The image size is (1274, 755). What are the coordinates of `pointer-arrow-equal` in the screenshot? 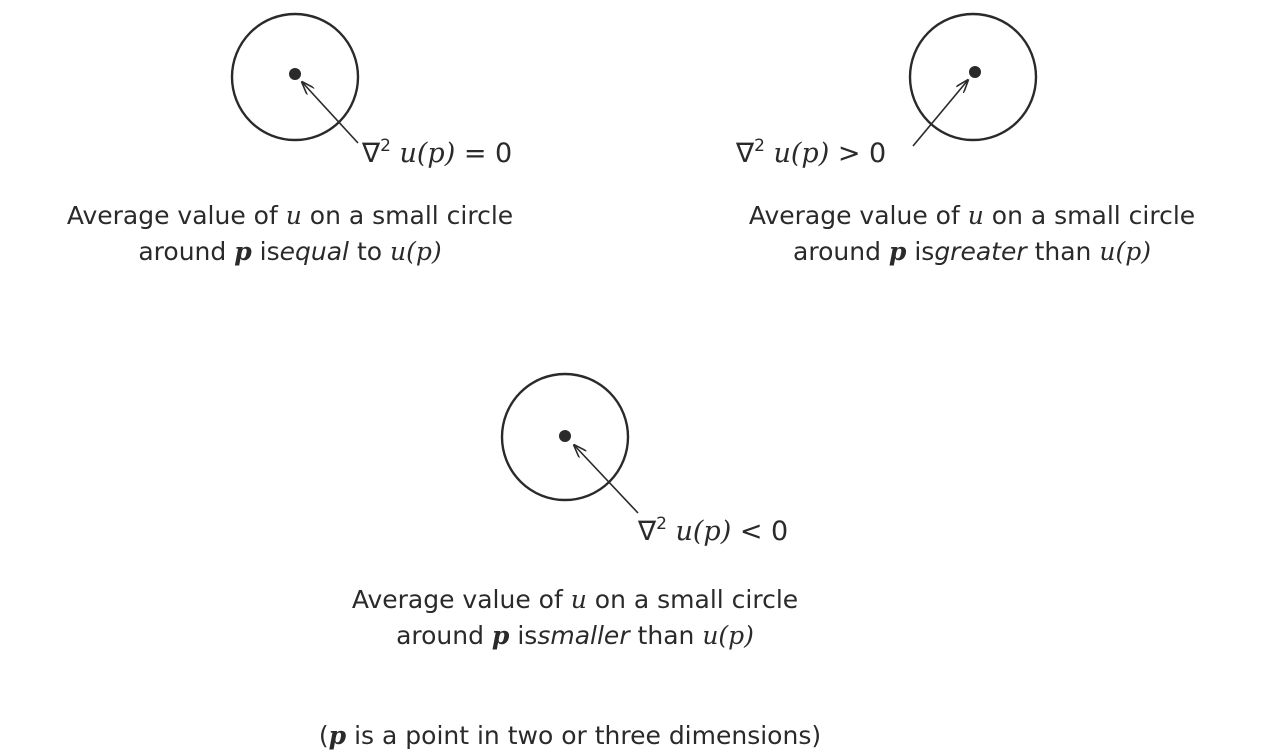 It's located at (330, 113).